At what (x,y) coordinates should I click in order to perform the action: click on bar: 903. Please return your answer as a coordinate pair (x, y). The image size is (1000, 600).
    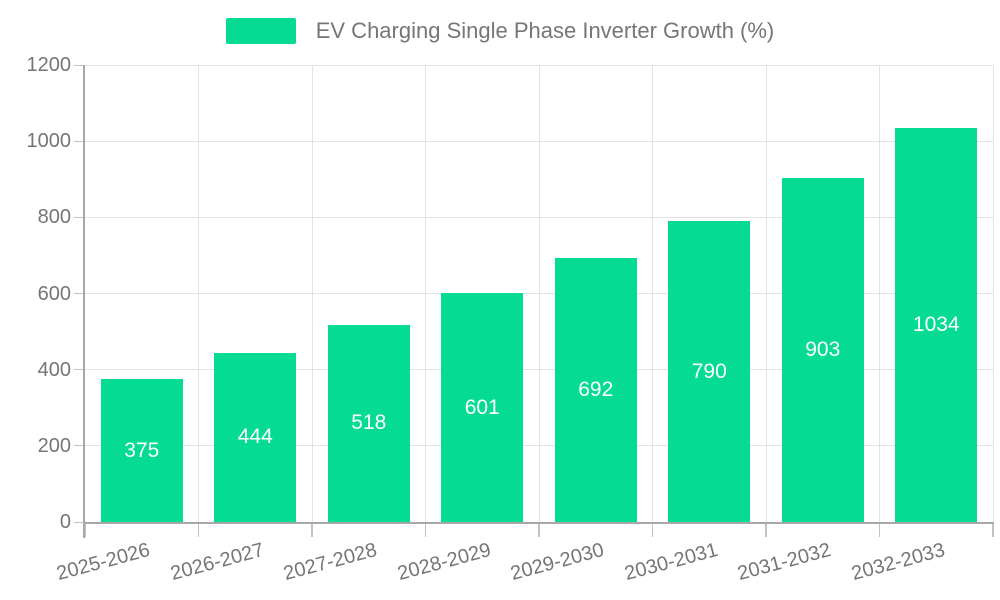
    Looking at the image, I should click on (822, 350).